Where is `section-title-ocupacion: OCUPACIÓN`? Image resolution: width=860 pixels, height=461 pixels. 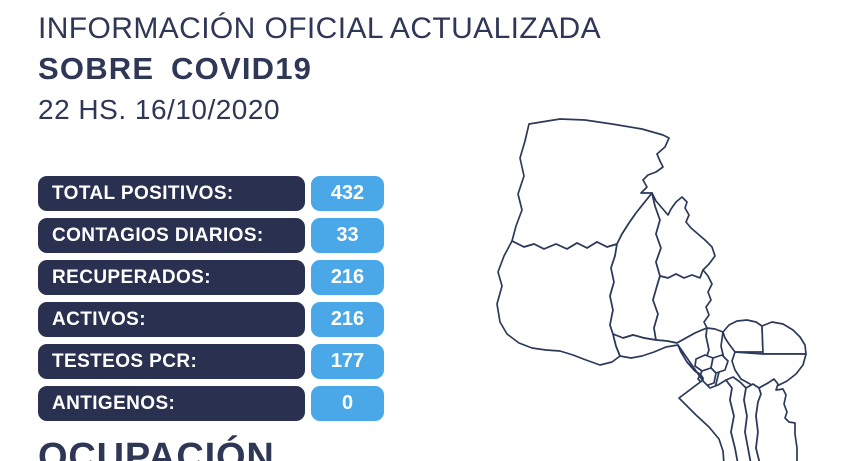
section-title-ocupacion: OCUPACIÓN is located at coordinates (156, 448).